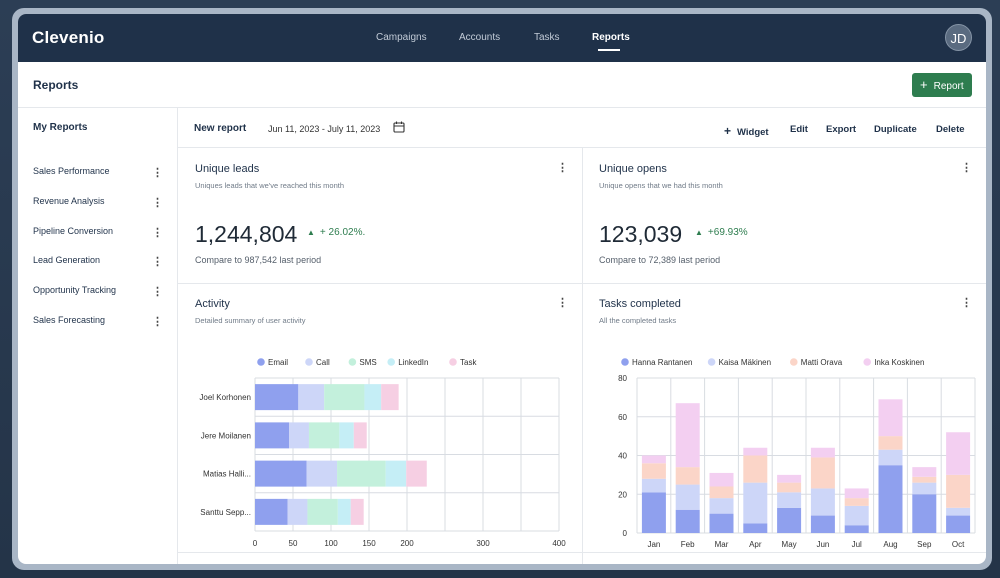 The width and height of the screenshot is (1000, 578). What do you see at coordinates (687, 435) in the screenshot?
I see `bar-inka-koskinen-feb` at bounding box center [687, 435].